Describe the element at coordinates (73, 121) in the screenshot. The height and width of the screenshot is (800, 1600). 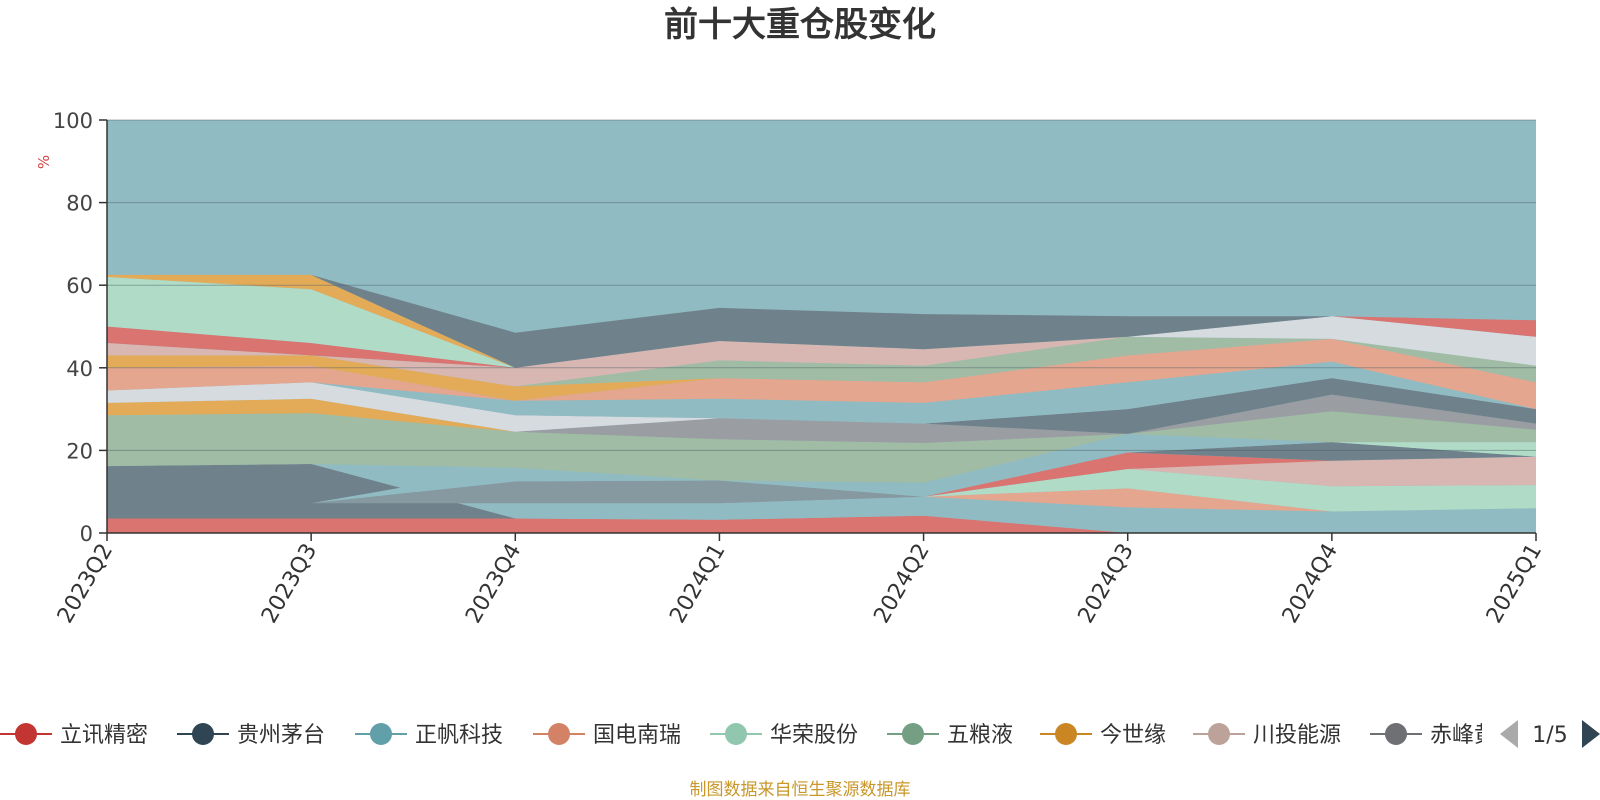
I see `y-tick-label-100: 100` at that location.